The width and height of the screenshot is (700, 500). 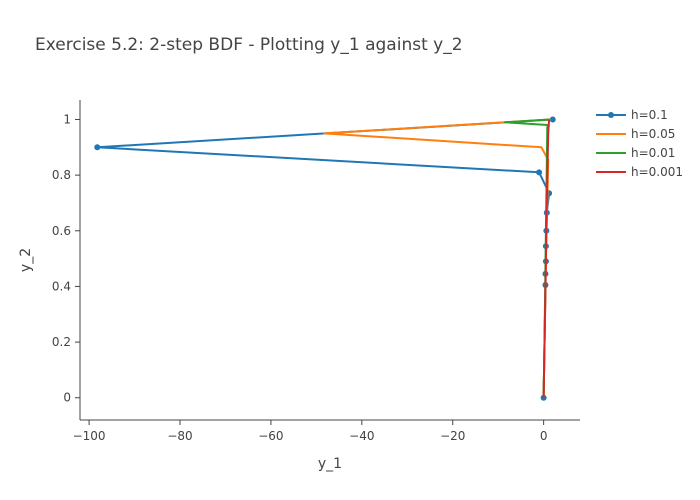 I want to click on legend-item-h=0.1: h=0.1, so click(x=632, y=115).